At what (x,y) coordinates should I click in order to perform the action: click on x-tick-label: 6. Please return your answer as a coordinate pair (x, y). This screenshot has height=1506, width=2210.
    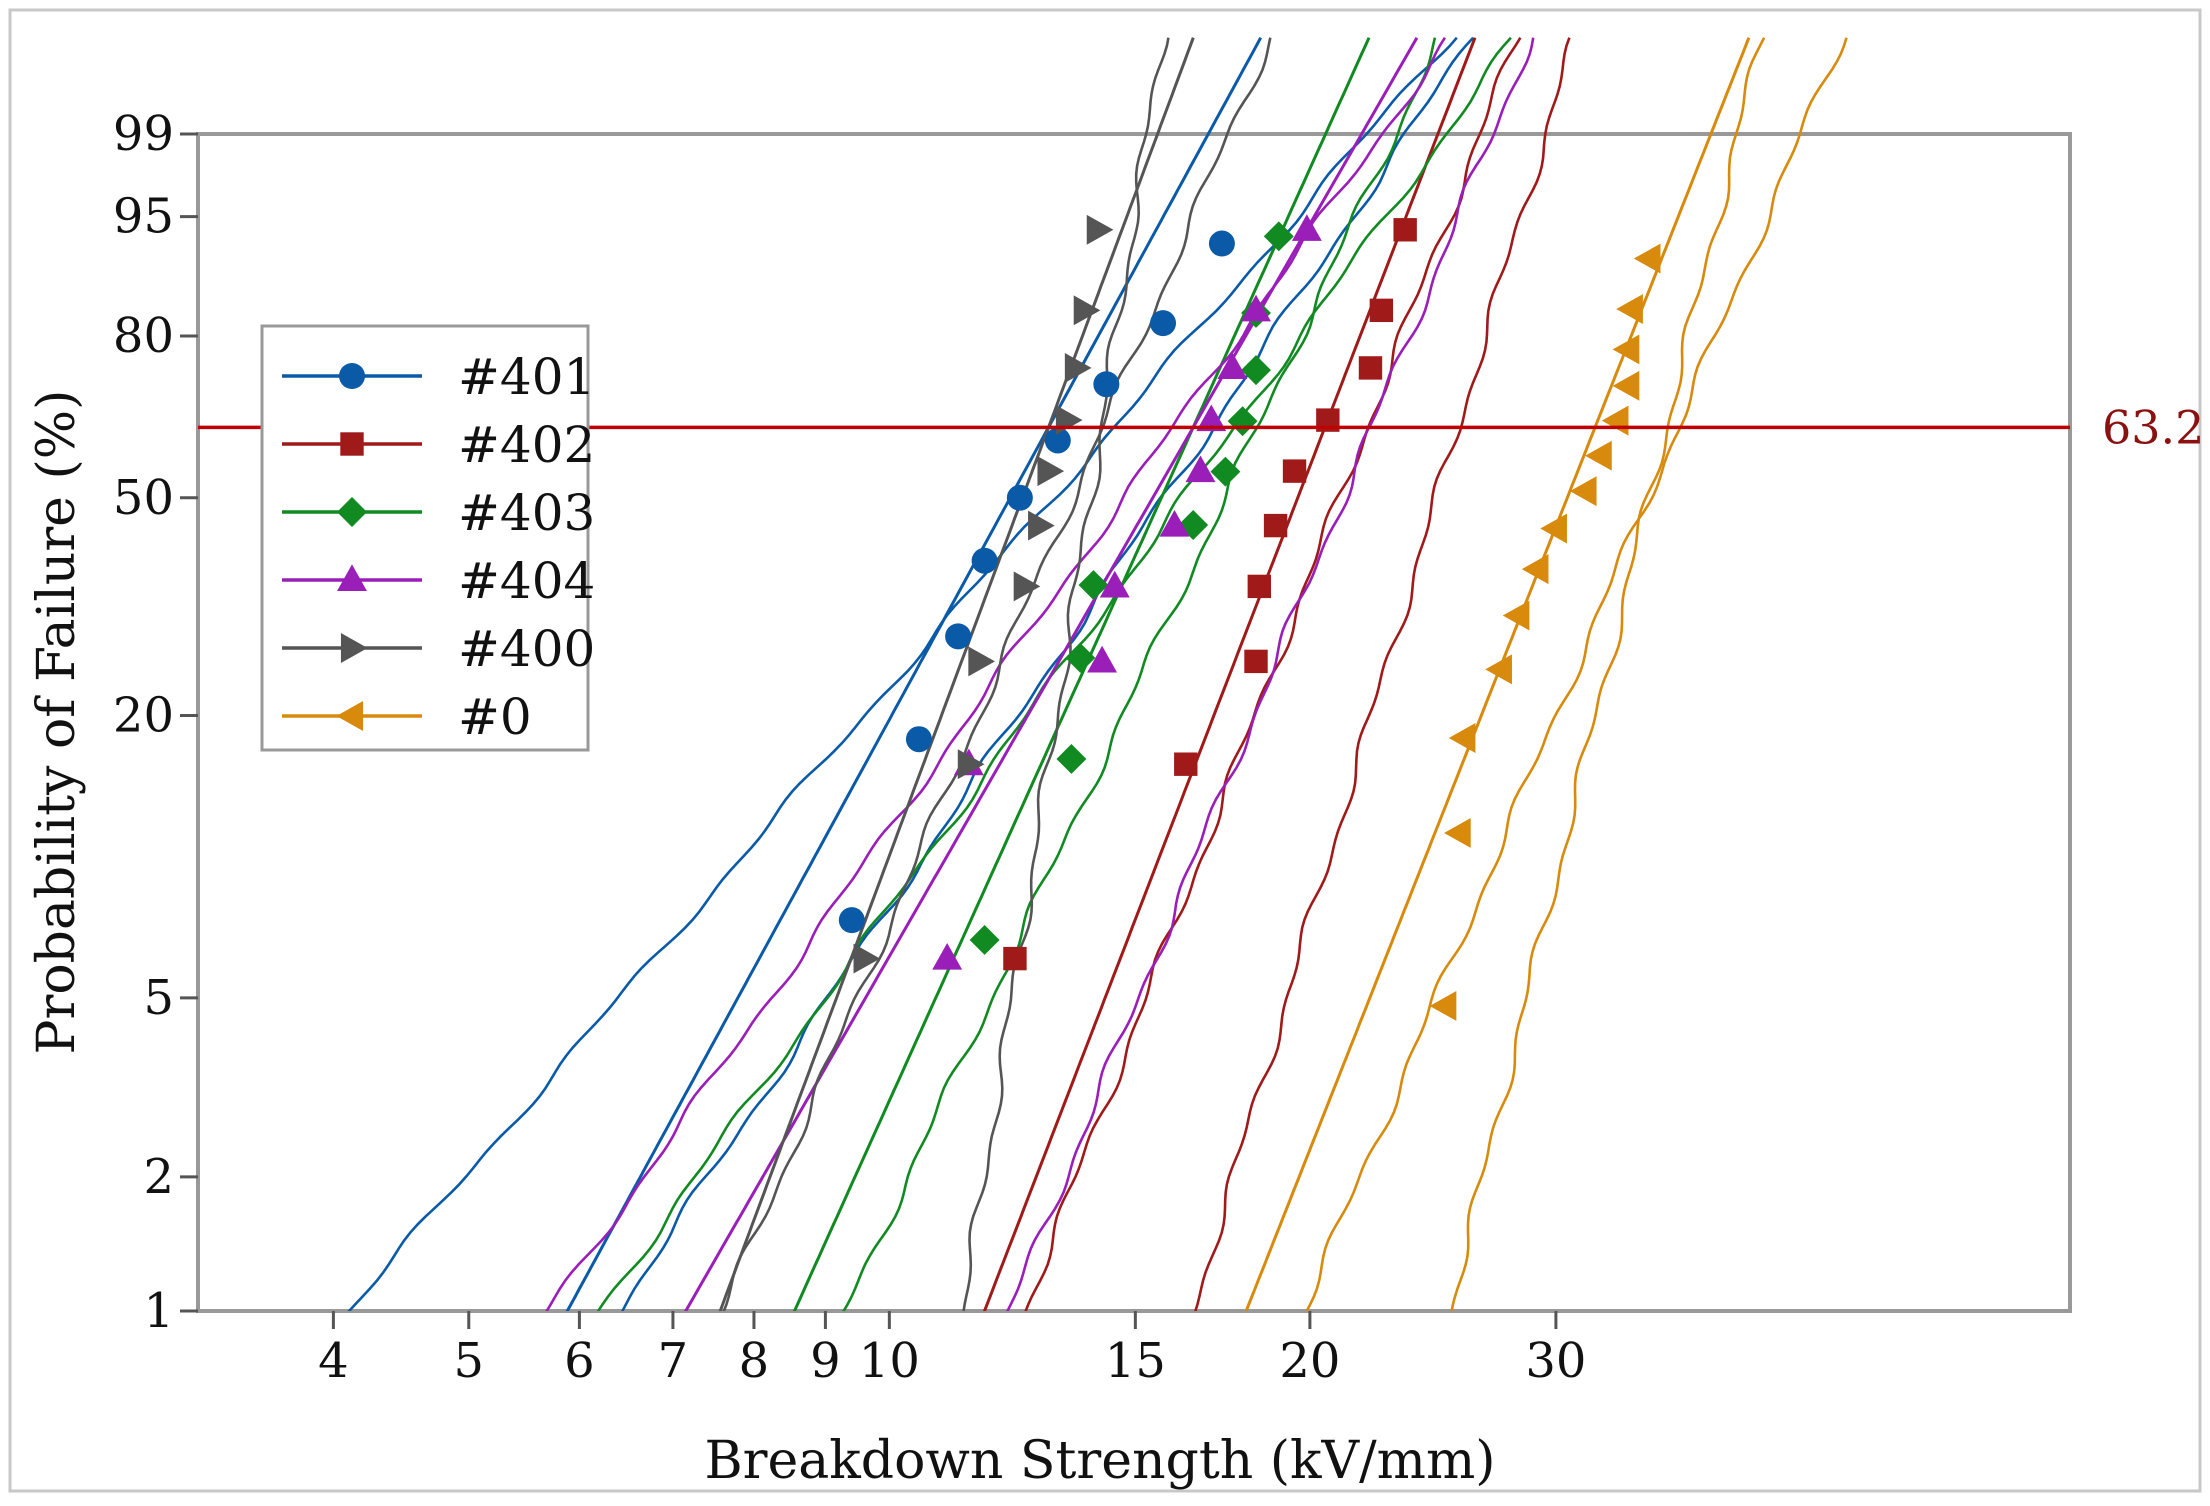
    Looking at the image, I should click on (579, 1361).